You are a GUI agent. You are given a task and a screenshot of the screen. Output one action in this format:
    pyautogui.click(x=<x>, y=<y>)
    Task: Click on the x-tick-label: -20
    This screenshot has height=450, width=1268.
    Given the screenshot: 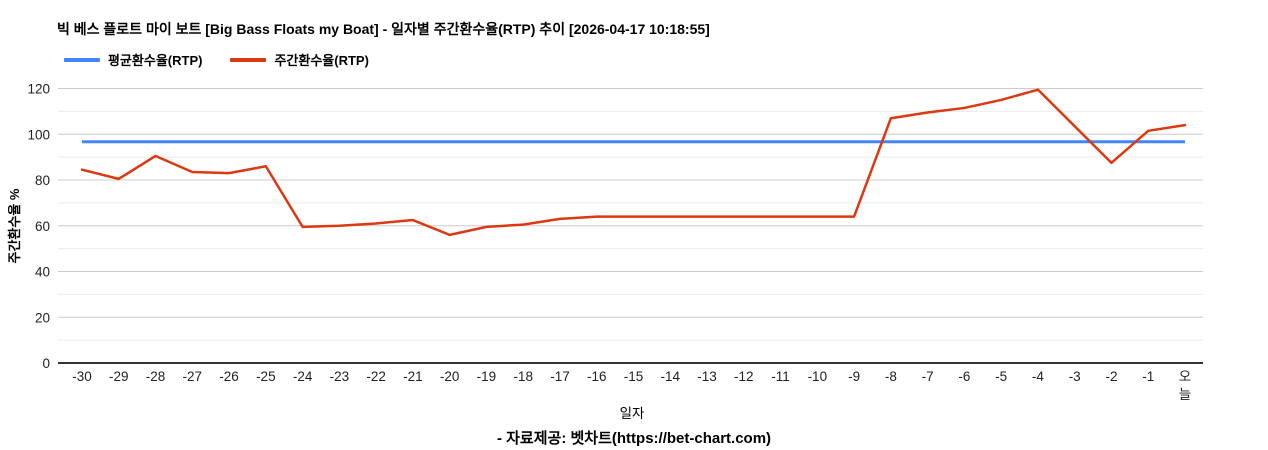 What is the action you would take?
    pyautogui.click(x=450, y=376)
    